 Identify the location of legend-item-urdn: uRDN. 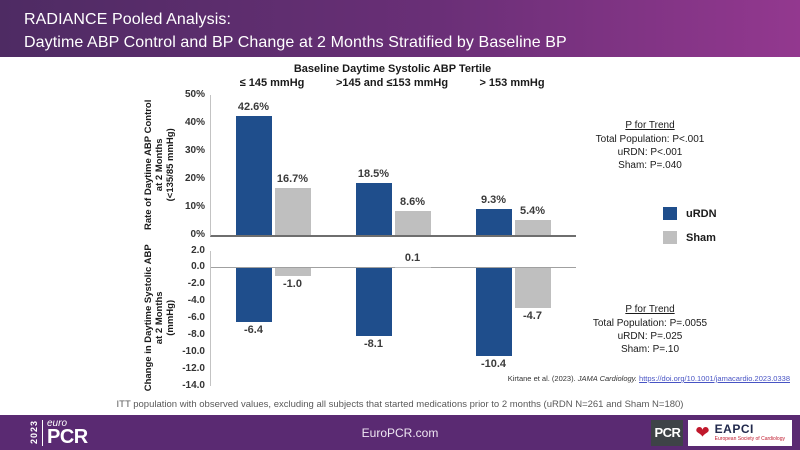
(690, 213).